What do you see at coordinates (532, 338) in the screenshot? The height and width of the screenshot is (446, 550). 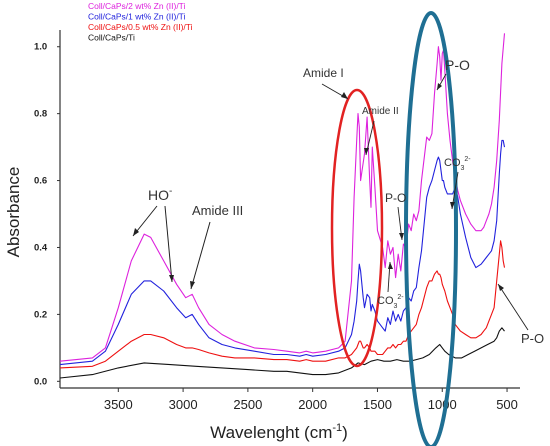 I see `annotation-po-right: P-O` at bounding box center [532, 338].